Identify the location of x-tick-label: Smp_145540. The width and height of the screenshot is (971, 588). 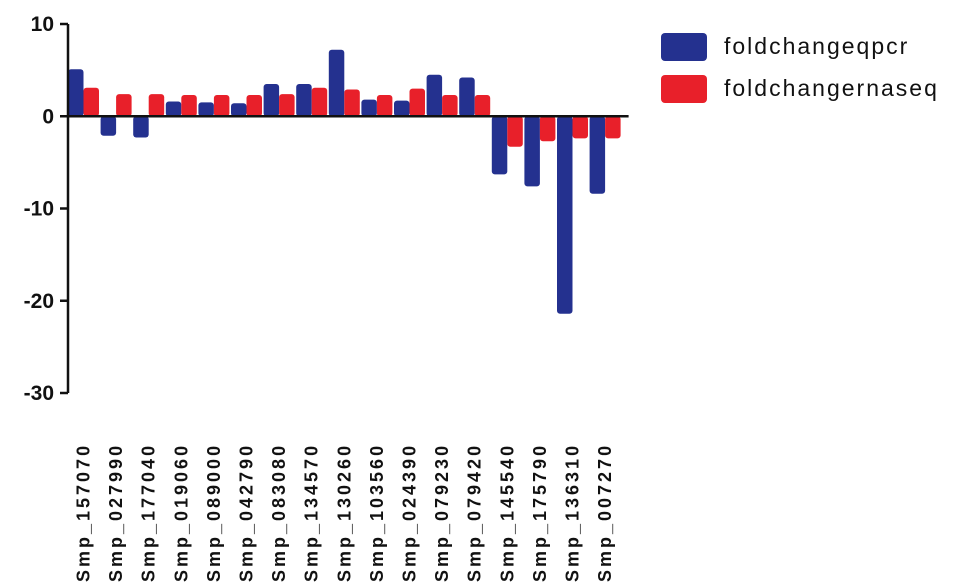
(507, 512).